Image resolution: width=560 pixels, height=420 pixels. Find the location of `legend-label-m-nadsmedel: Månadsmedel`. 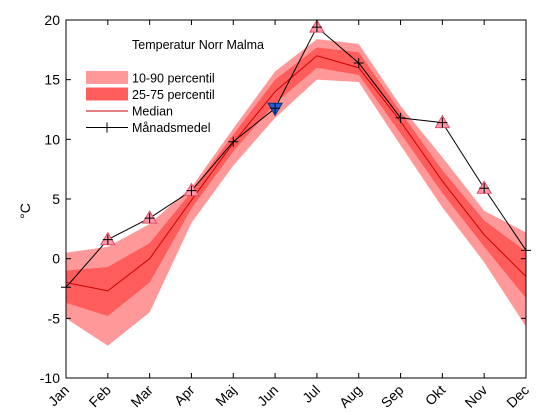

legend-label-m-nadsmedel: Månadsmedel is located at coordinates (171, 128).